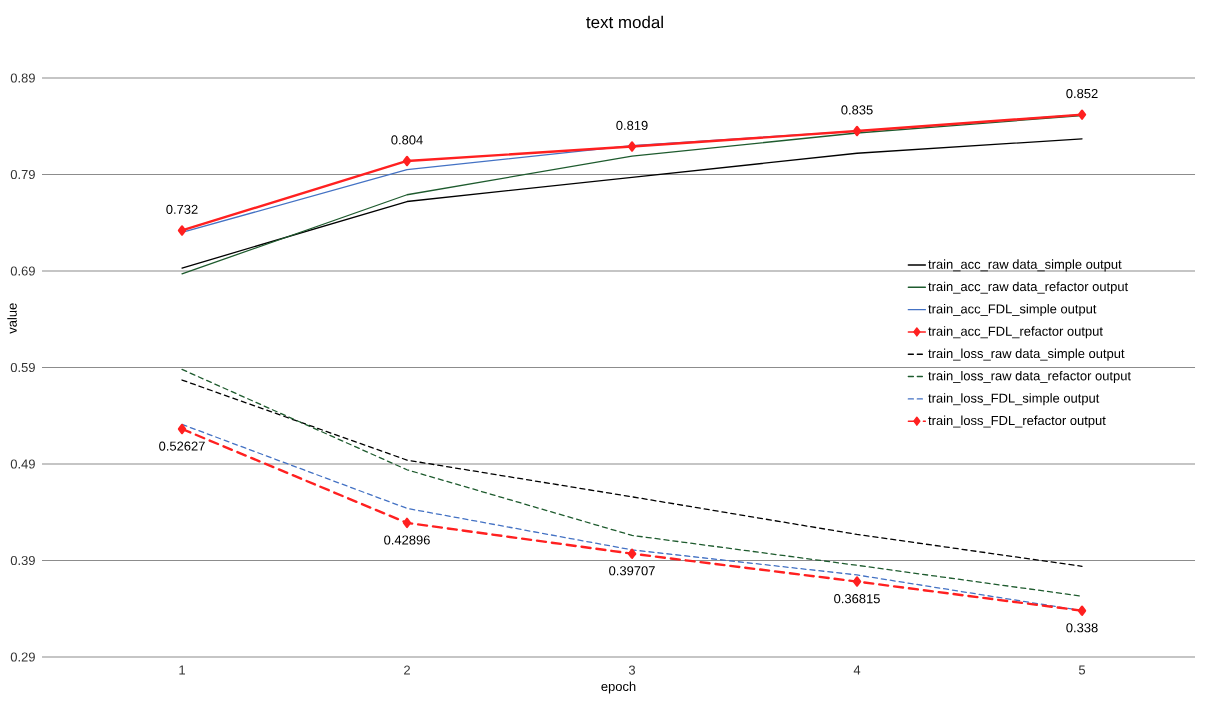 This screenshot has width=1231, height=714. What do you see at coordinates (857, 599) in the screenshot?
I see `data-label: 0.36815` at bounding box center [857, 599].